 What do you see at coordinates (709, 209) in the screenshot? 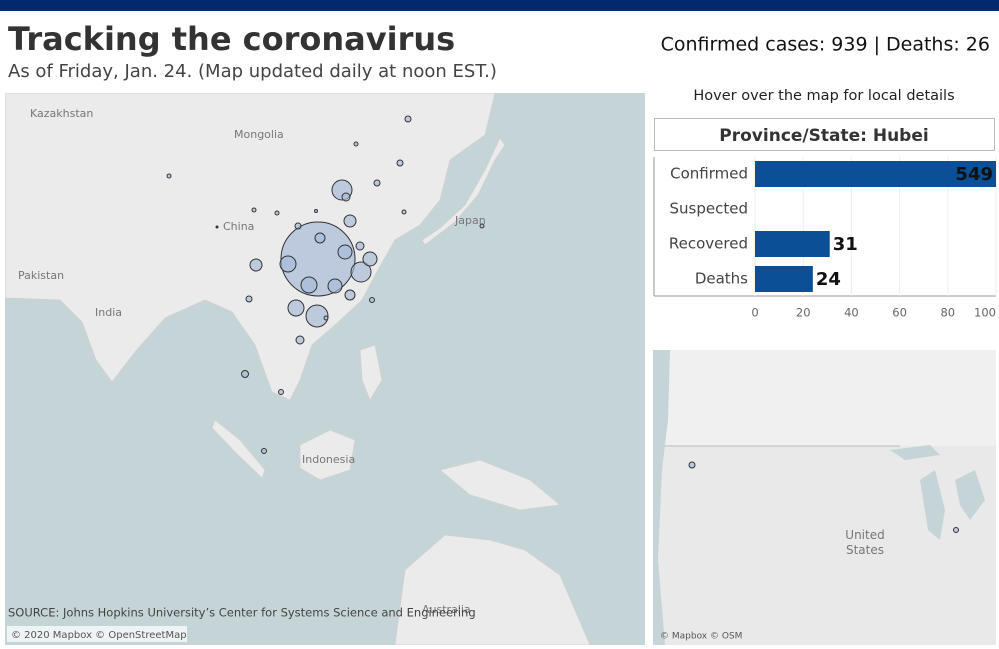
I see `y-tick-label: Suspected` at bounding box center [709, 209].